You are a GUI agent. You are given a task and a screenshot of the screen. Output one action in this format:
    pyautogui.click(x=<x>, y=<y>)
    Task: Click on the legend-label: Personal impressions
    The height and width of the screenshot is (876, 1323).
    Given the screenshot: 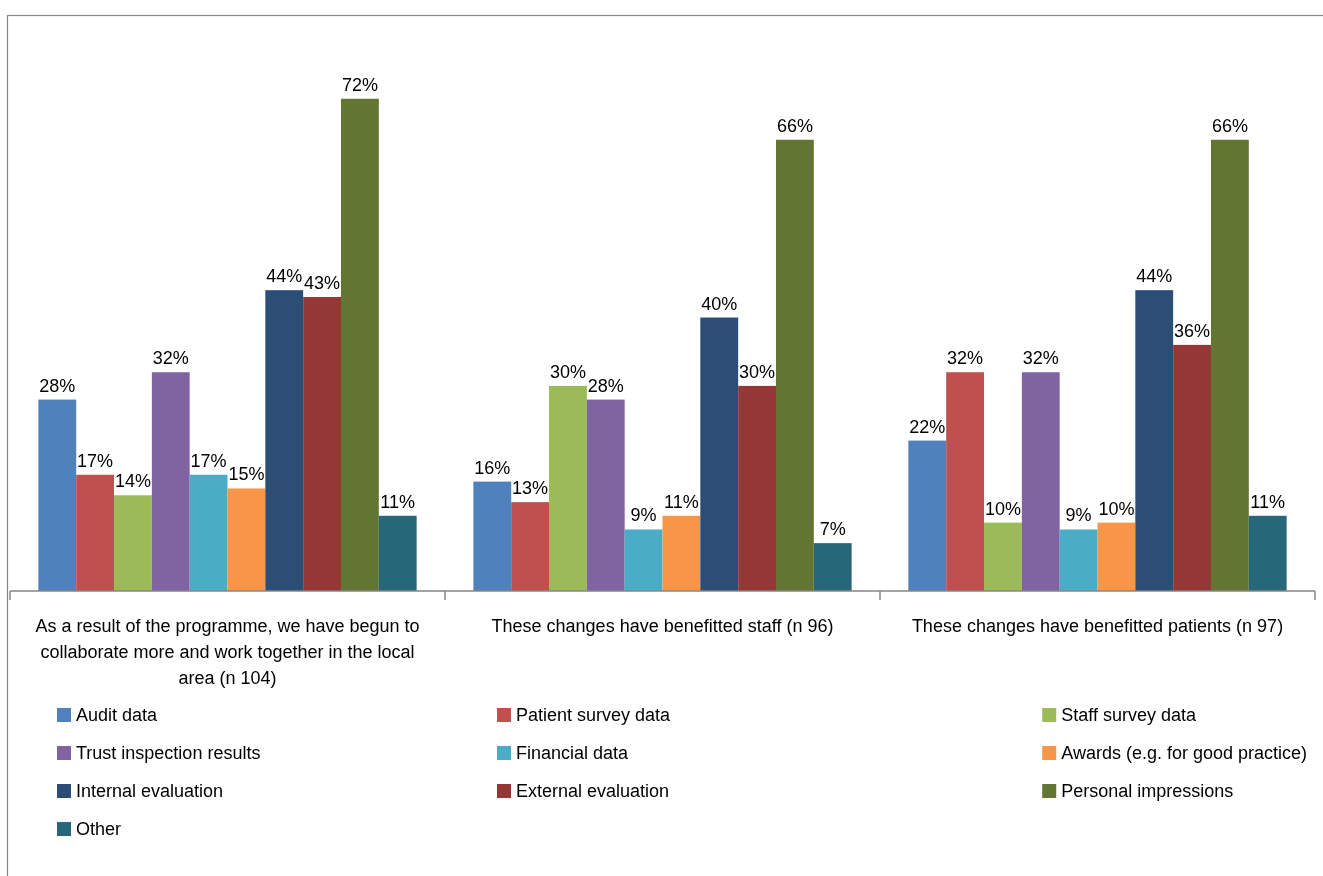 What is the action you would take?
    pyautogui.click(x=1147, y=791)
    